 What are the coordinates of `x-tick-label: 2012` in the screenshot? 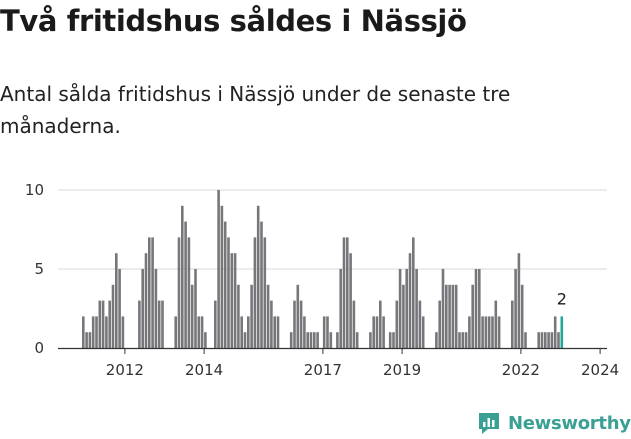 It's located at (125, 370).